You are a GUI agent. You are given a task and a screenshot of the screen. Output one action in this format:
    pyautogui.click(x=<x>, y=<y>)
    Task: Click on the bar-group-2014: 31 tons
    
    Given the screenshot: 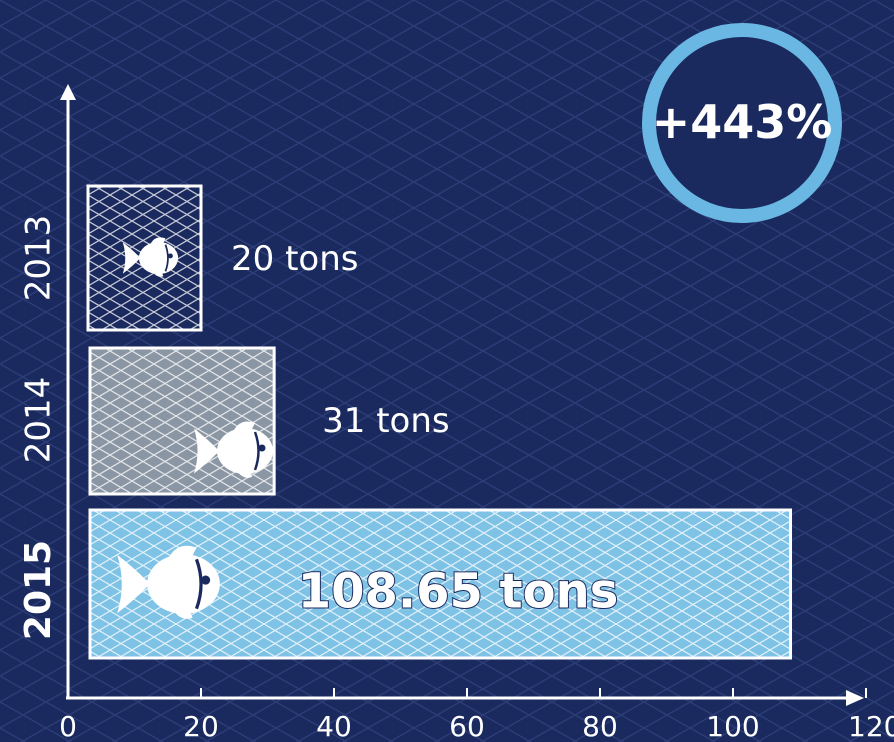 What is the action you would take?
    pyautogui.click(x=269, y=421)
    